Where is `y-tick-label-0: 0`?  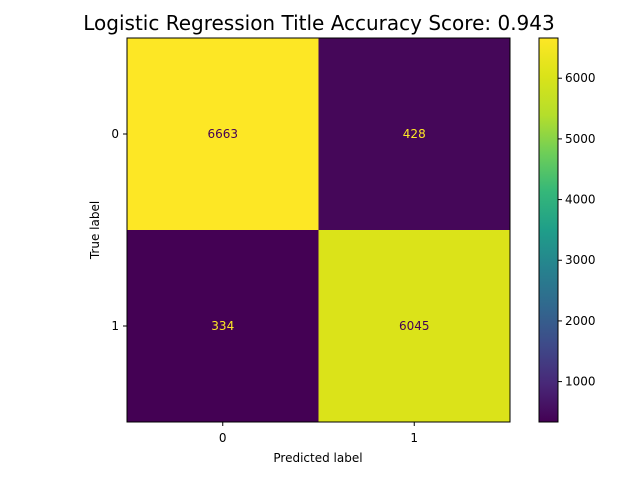
y-tick-label-0: 0 is located at coordinates (115, 134).